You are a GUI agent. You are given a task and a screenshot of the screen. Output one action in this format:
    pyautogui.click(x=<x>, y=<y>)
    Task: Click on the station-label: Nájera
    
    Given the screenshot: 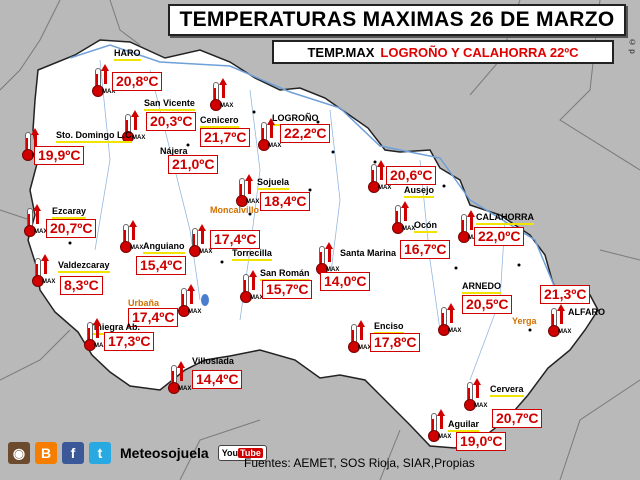 What is the action you would take?
    pyautogui.click(x=174, y=151)
    